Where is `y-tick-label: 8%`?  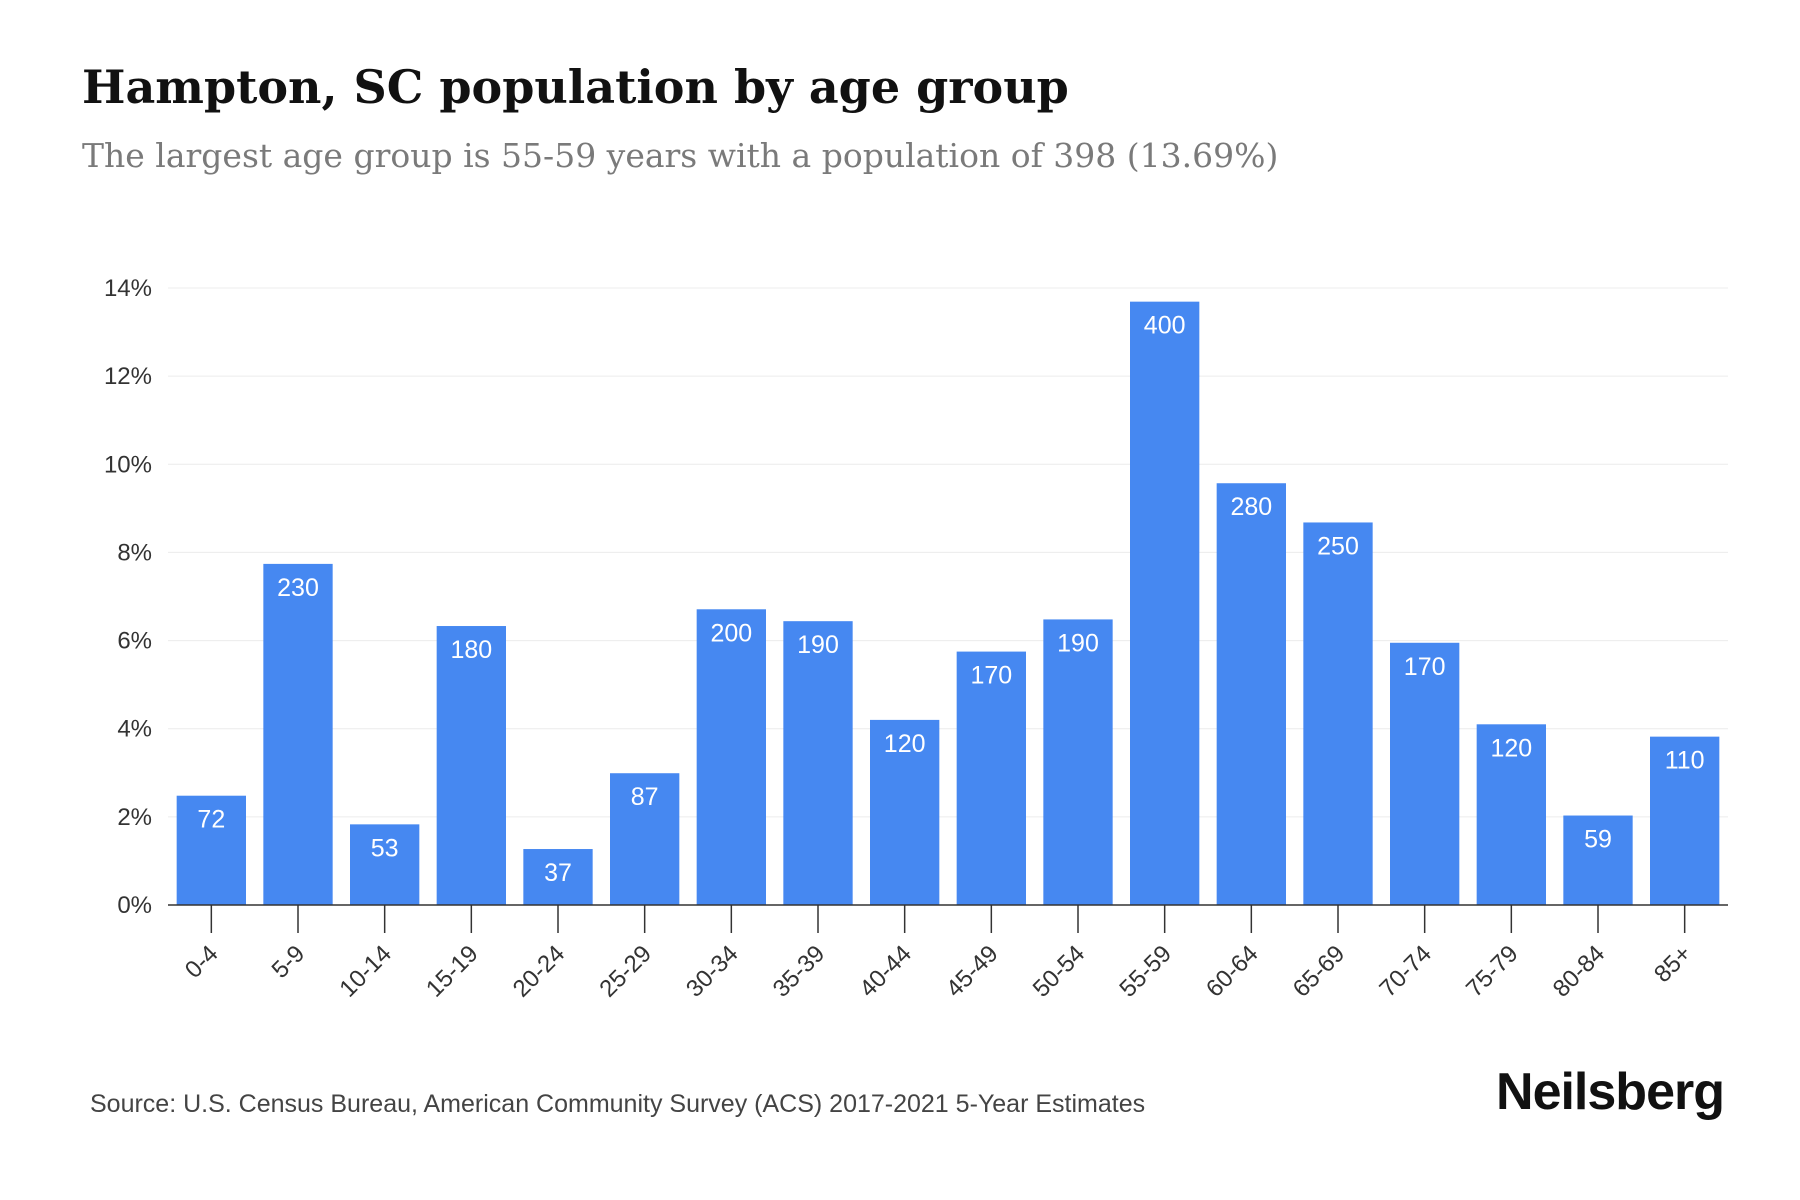
y-tick-label: 8% is located at coordinates (134, 552).